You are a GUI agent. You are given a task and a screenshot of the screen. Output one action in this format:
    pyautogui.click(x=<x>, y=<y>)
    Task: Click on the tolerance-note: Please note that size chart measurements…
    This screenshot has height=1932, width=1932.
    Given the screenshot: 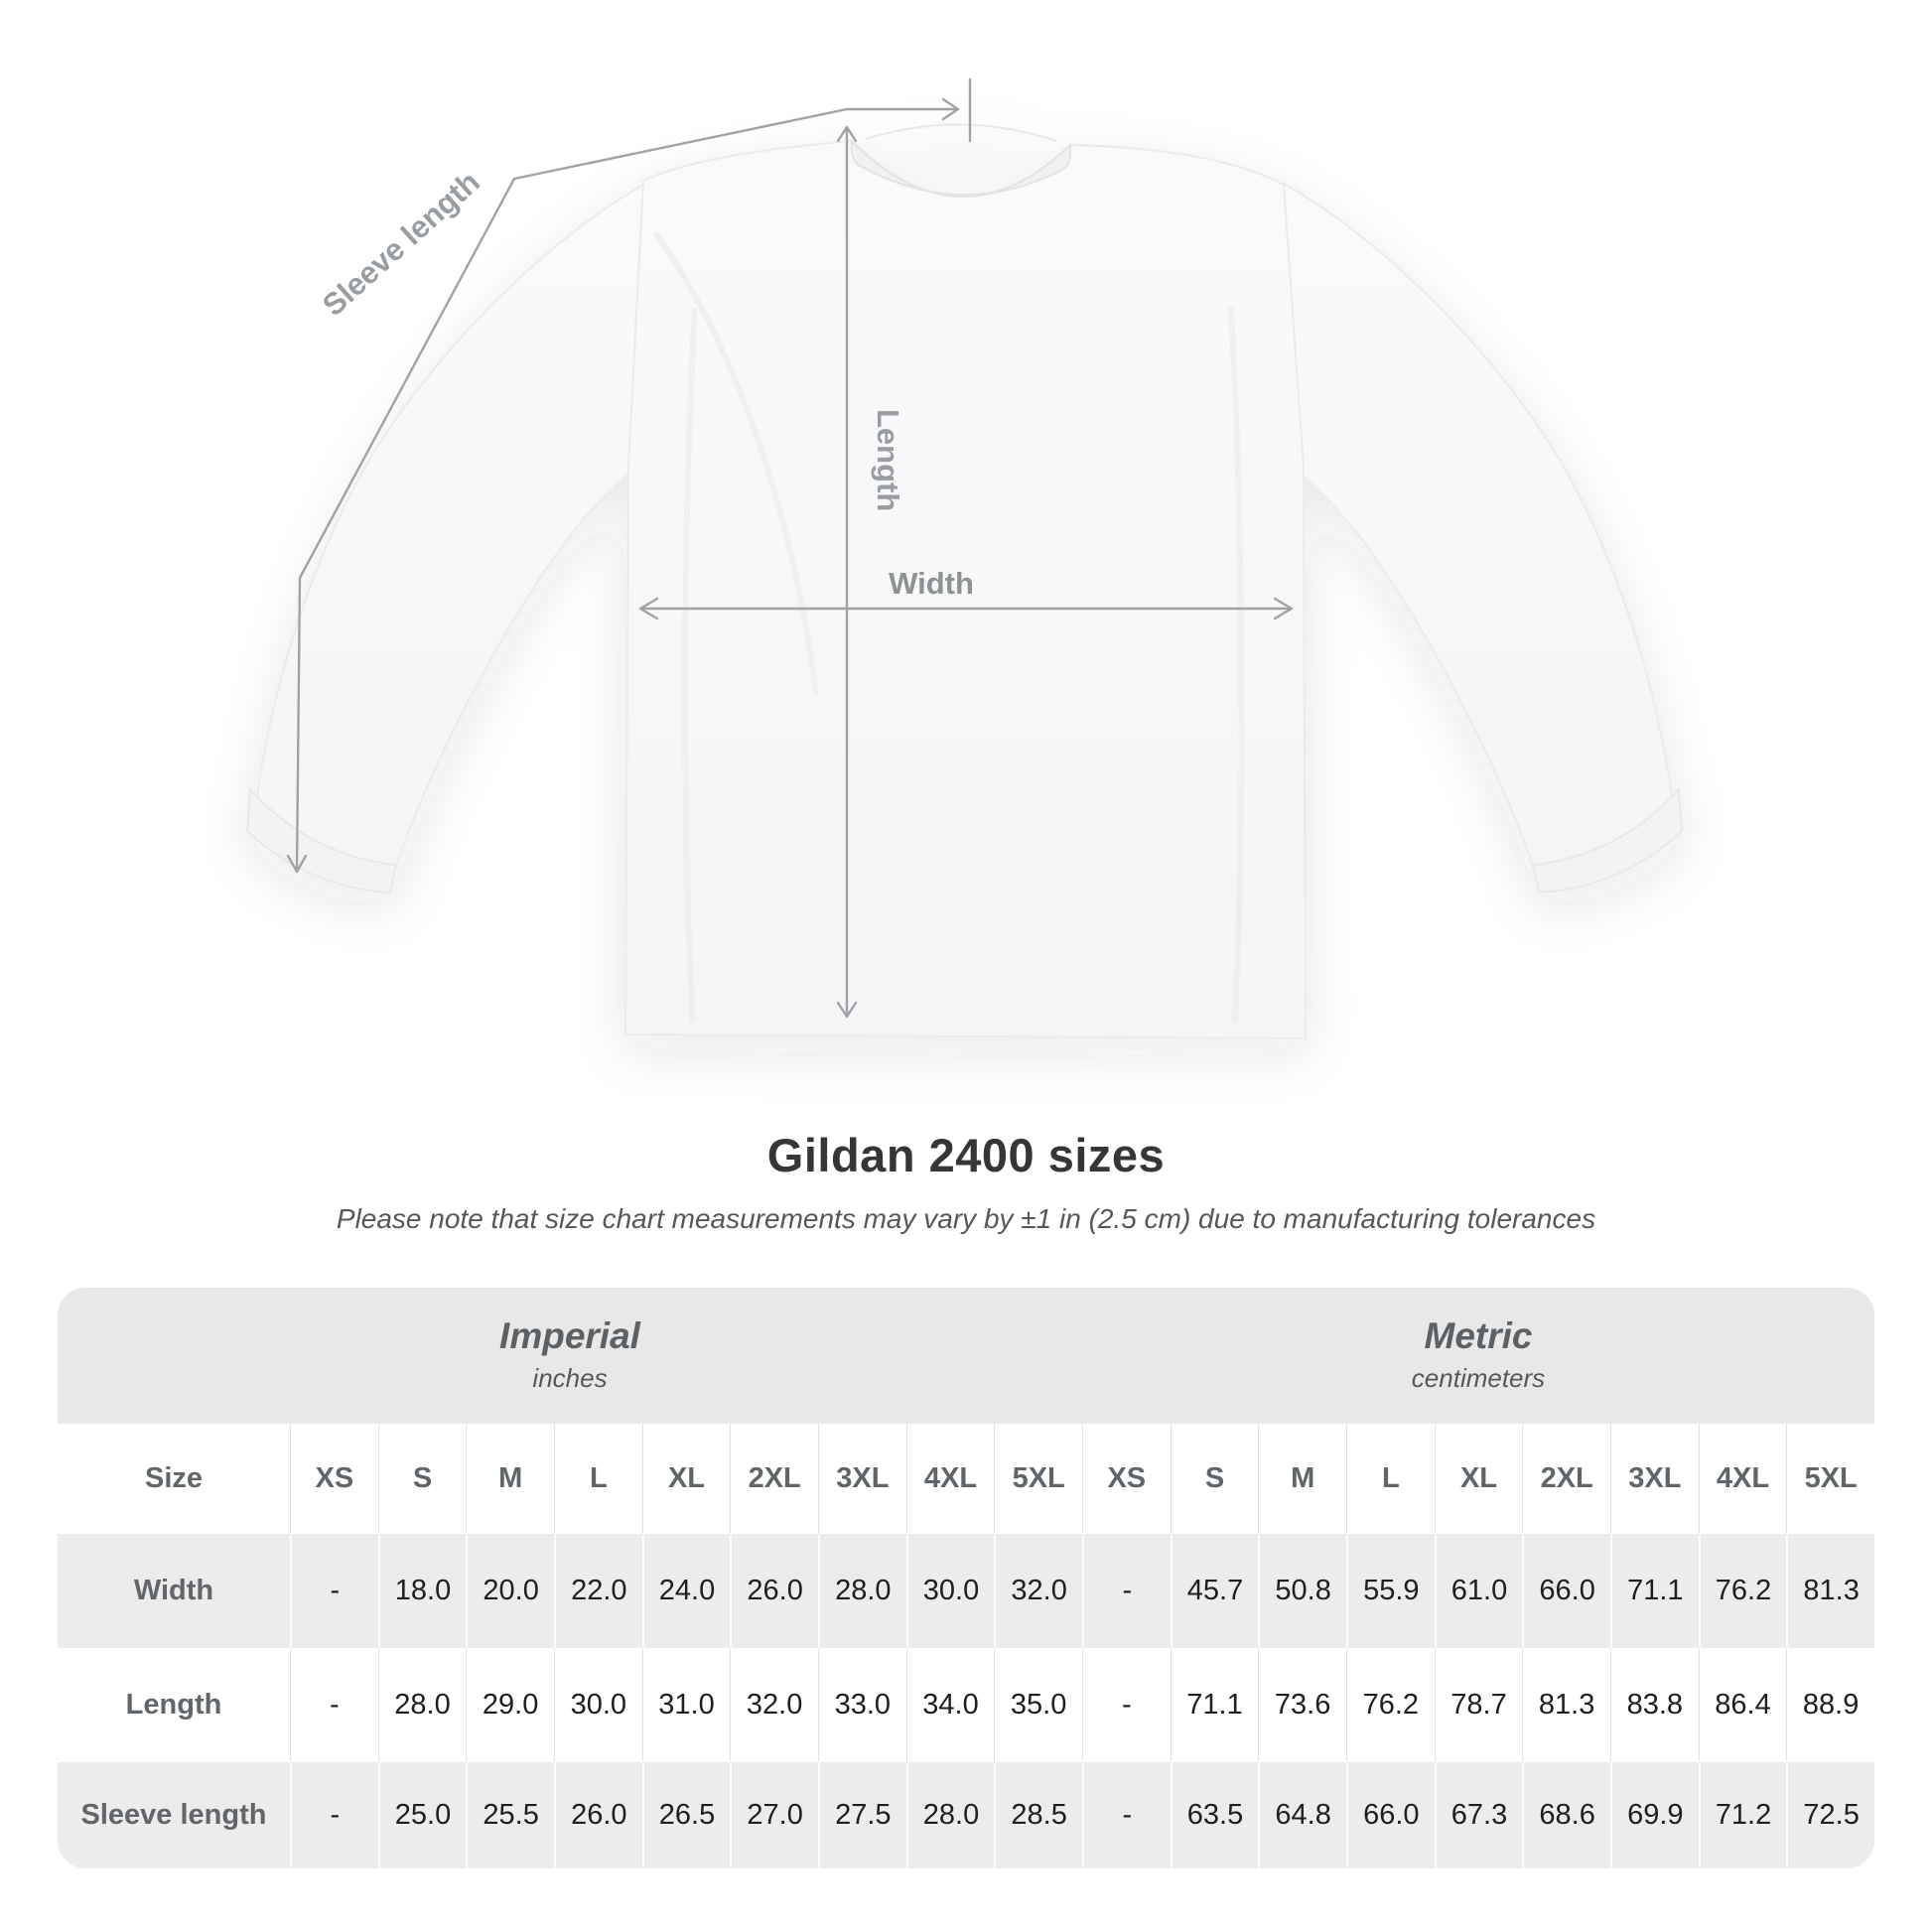 What is the action you would take?
    pyautogui.click(x=966, y=1218)
    